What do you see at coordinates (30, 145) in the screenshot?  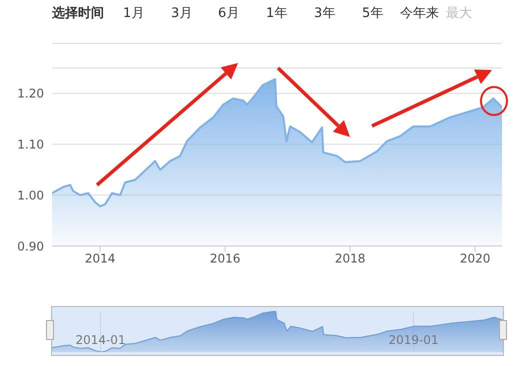 I see `y-tick-label: 1.10` at bounding box center [30, 145].